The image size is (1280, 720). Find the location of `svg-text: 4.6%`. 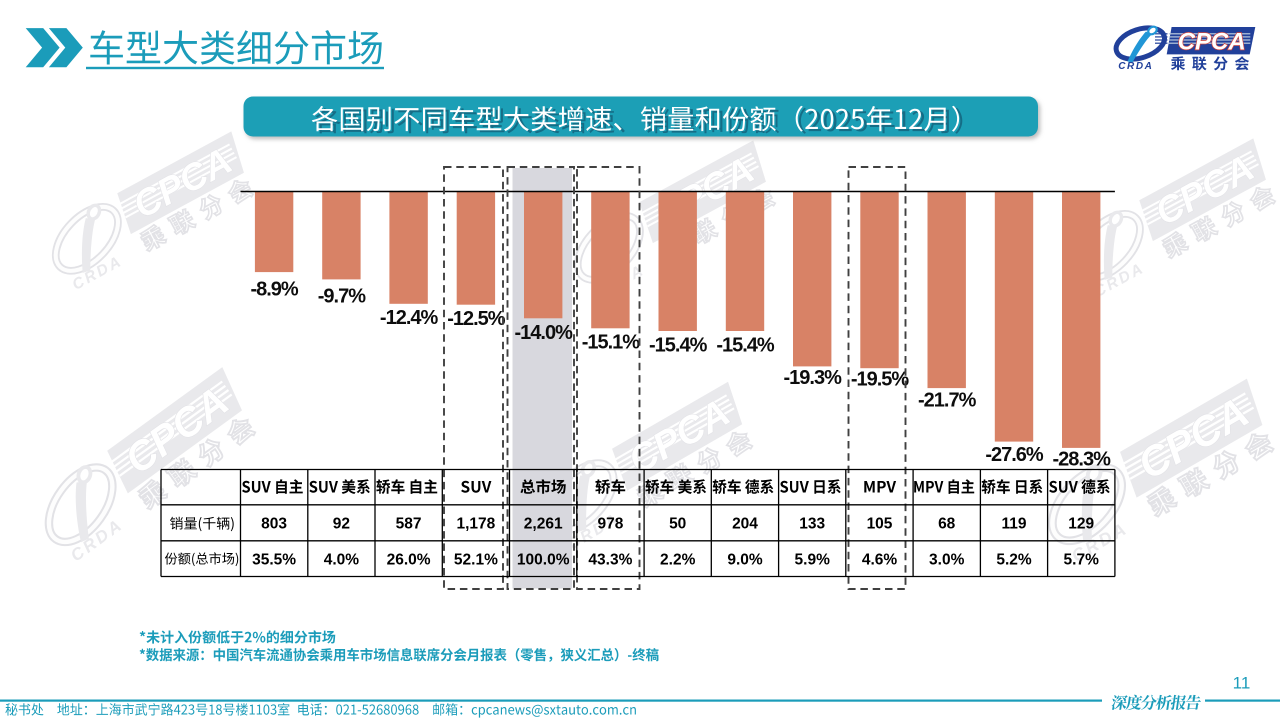

svg-text: 4.6% is located at coordinates (880, 560).